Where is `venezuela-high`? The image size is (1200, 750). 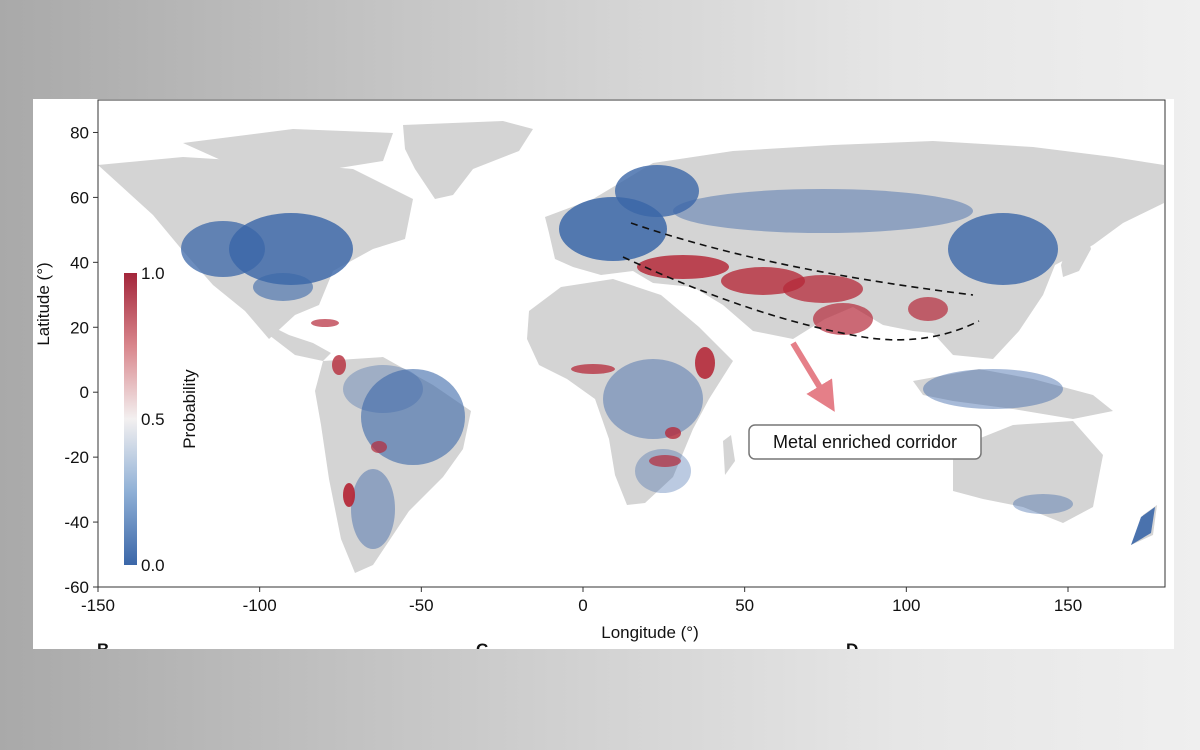
venezuela-high is located at coordinates (339, 365).